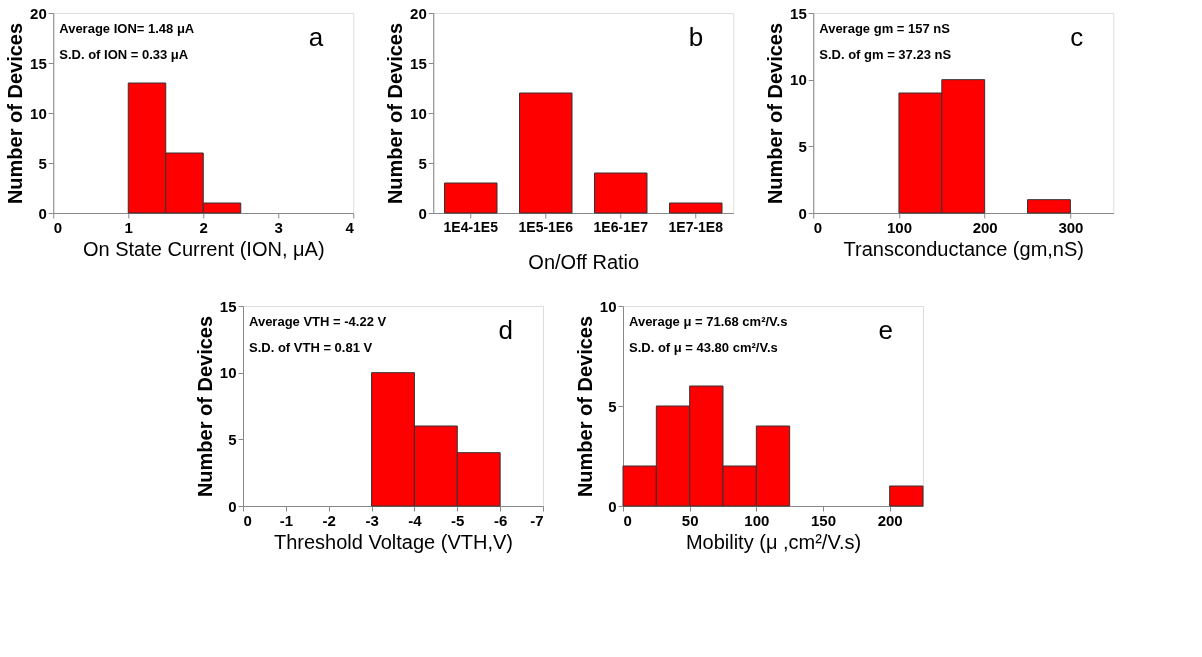 Image resolution: width=1202 pixels, height=657 pixels. Describe the element at coordinates (1077, 37) in the screenshot. I see `annotation: c` at that location.